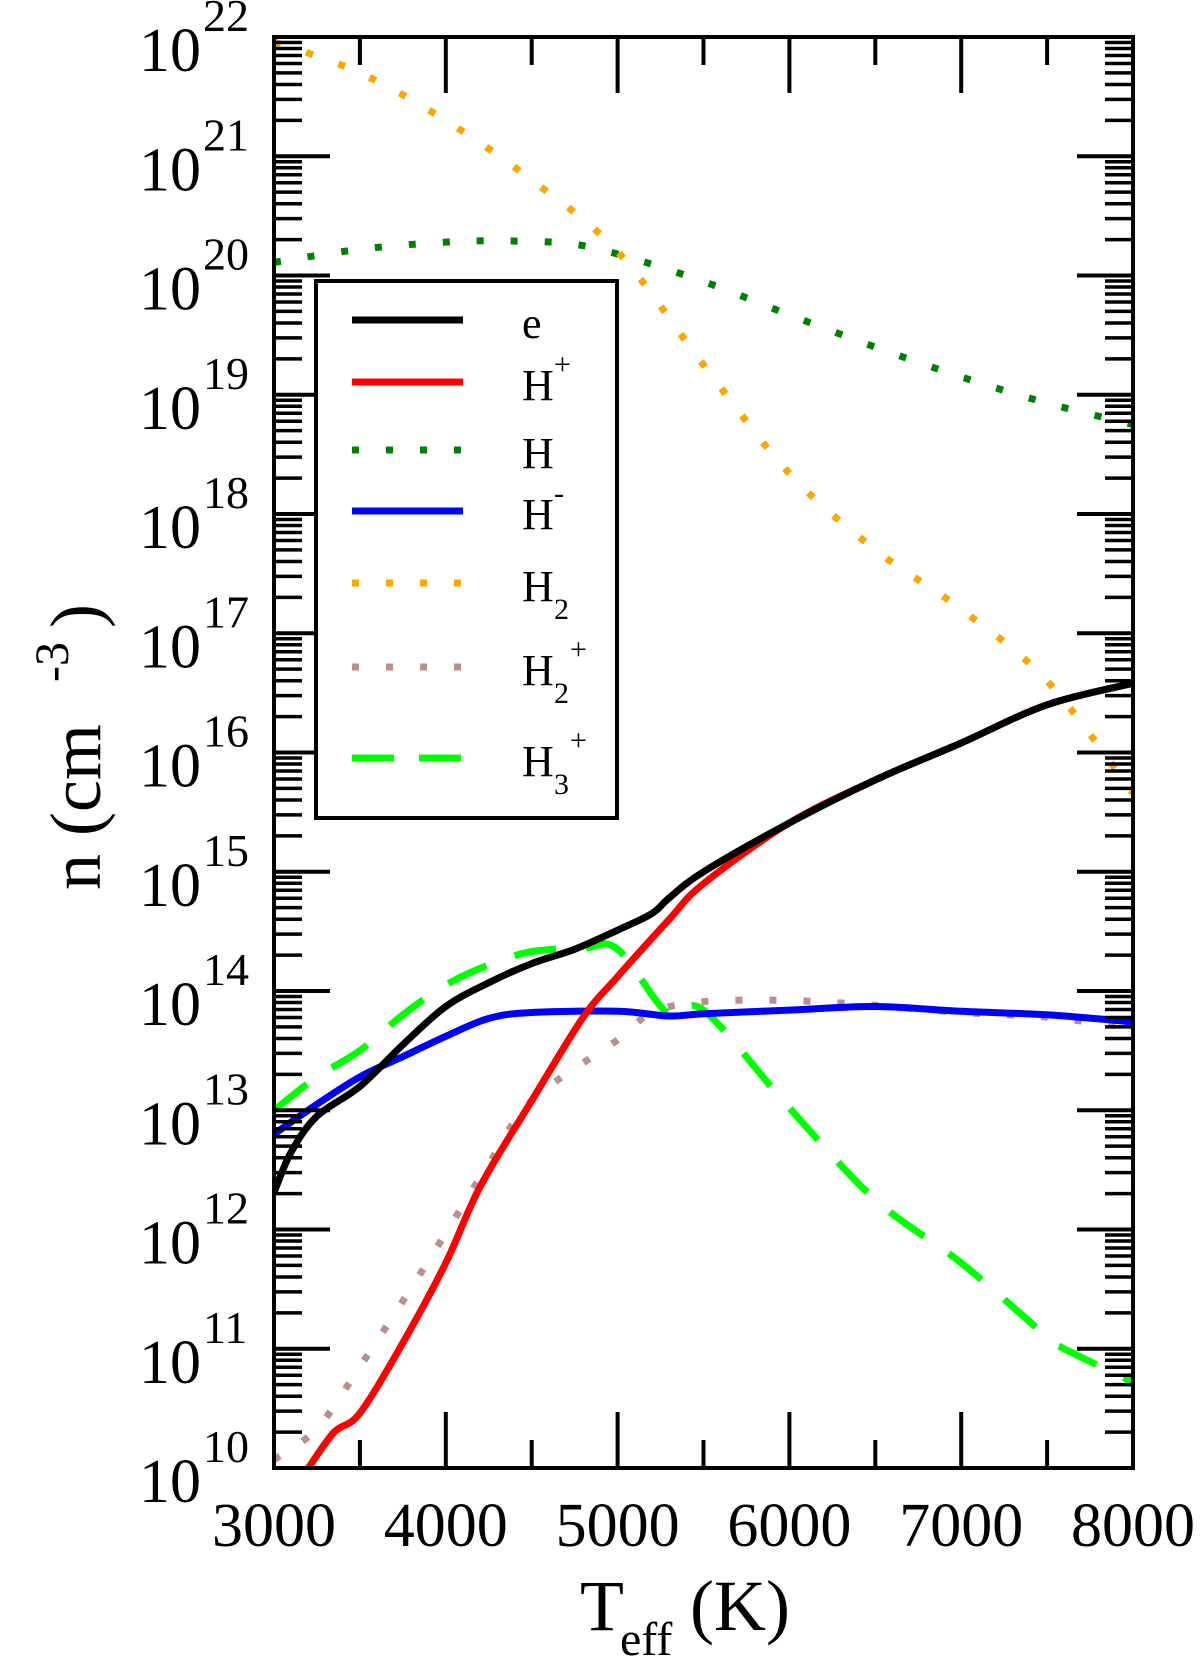 Image resolution: width=1200 pixels, height=1661 pixels. What do you see at coordinates (1133, 1526) in the screenshot?
I see `x-tick-label: 8000` at bounding box center [1133, 1526].